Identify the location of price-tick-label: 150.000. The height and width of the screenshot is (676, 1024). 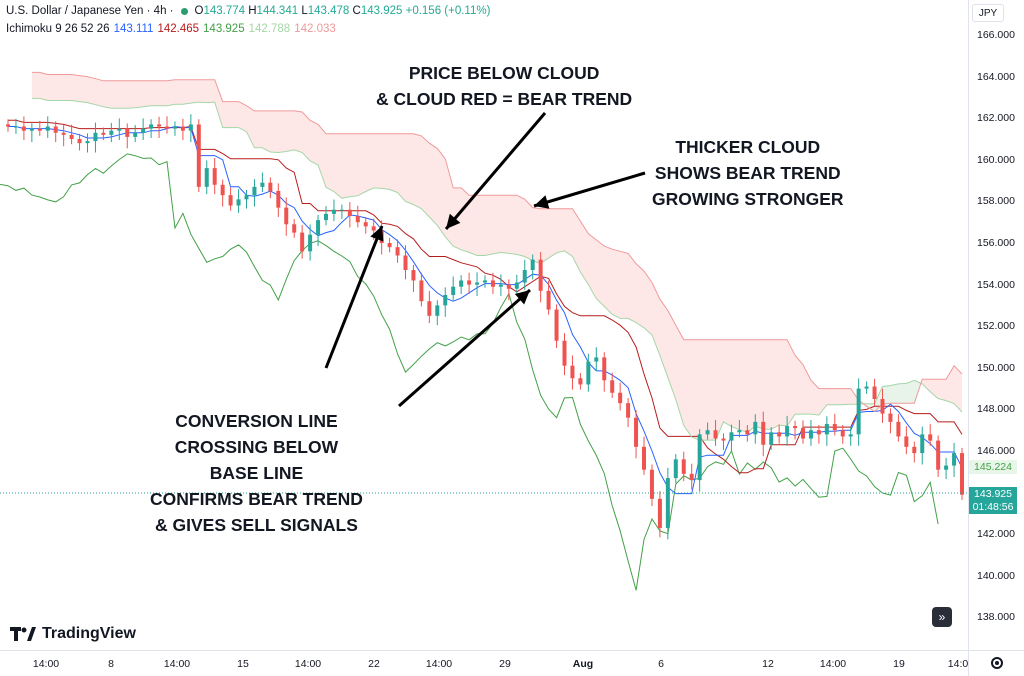
(996, 367).